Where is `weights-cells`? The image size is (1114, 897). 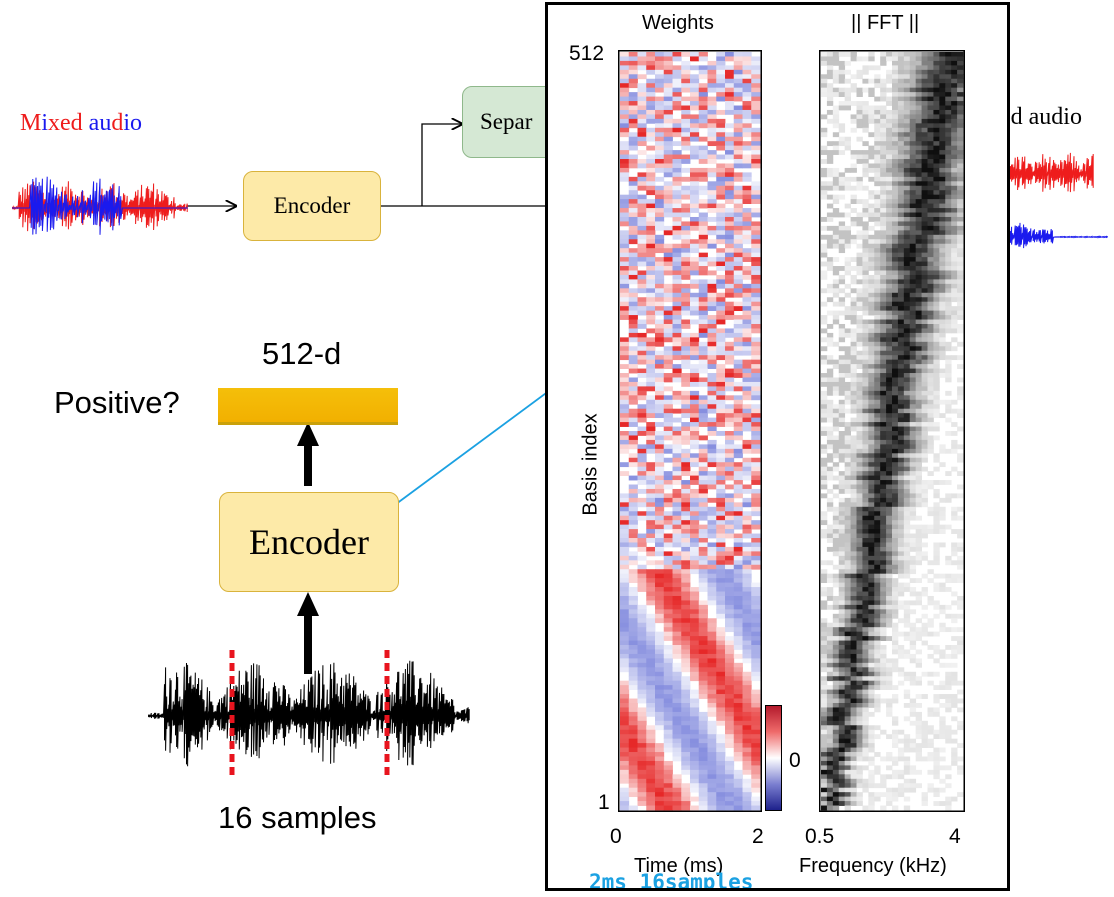 weights-cells is located at coordinates (690, 431).